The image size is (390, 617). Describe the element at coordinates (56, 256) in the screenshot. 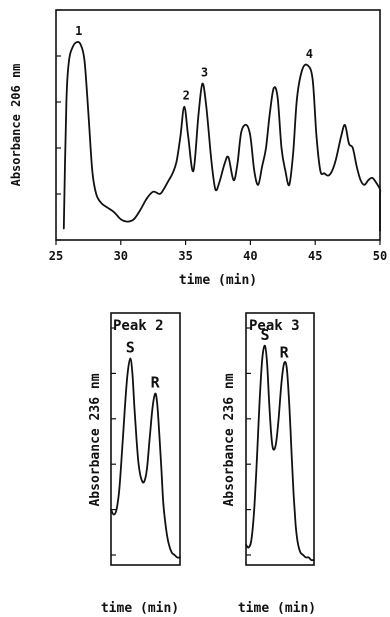

I see `main-x-tick-label: 25` at that location.